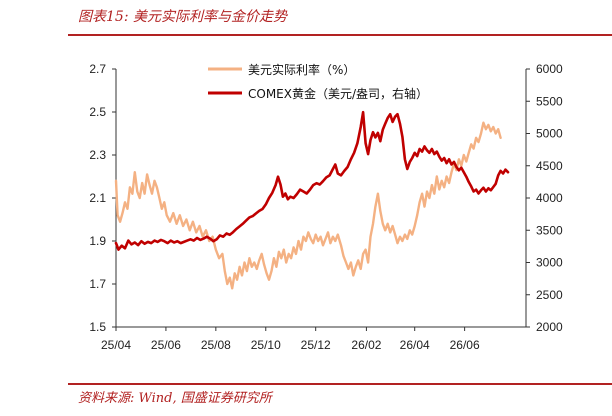  I want to click on right-tick-label: 6000, so click(549, 69).